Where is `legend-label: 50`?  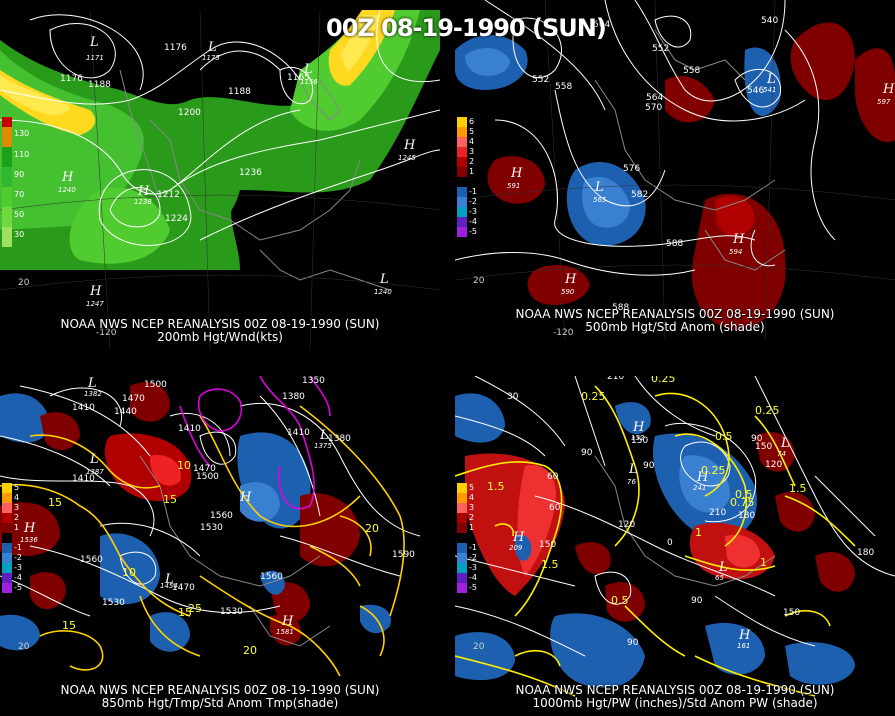
legend-label: 50 is located at coordinates (19, 214).